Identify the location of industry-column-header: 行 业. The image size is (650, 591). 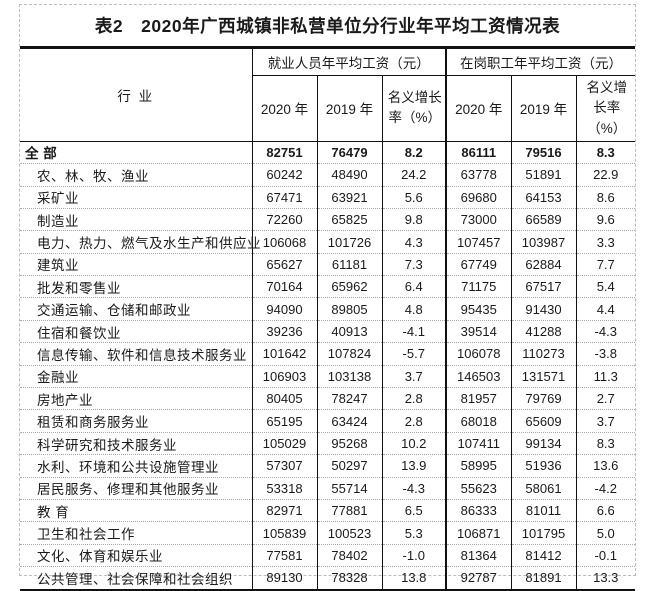
(136, 94).